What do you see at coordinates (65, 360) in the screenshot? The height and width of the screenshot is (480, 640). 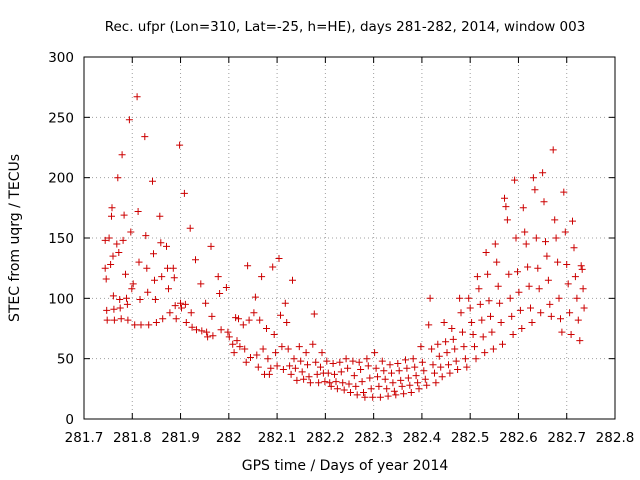 I see `y-tick-label: 50` at bounding box center [65, 360].